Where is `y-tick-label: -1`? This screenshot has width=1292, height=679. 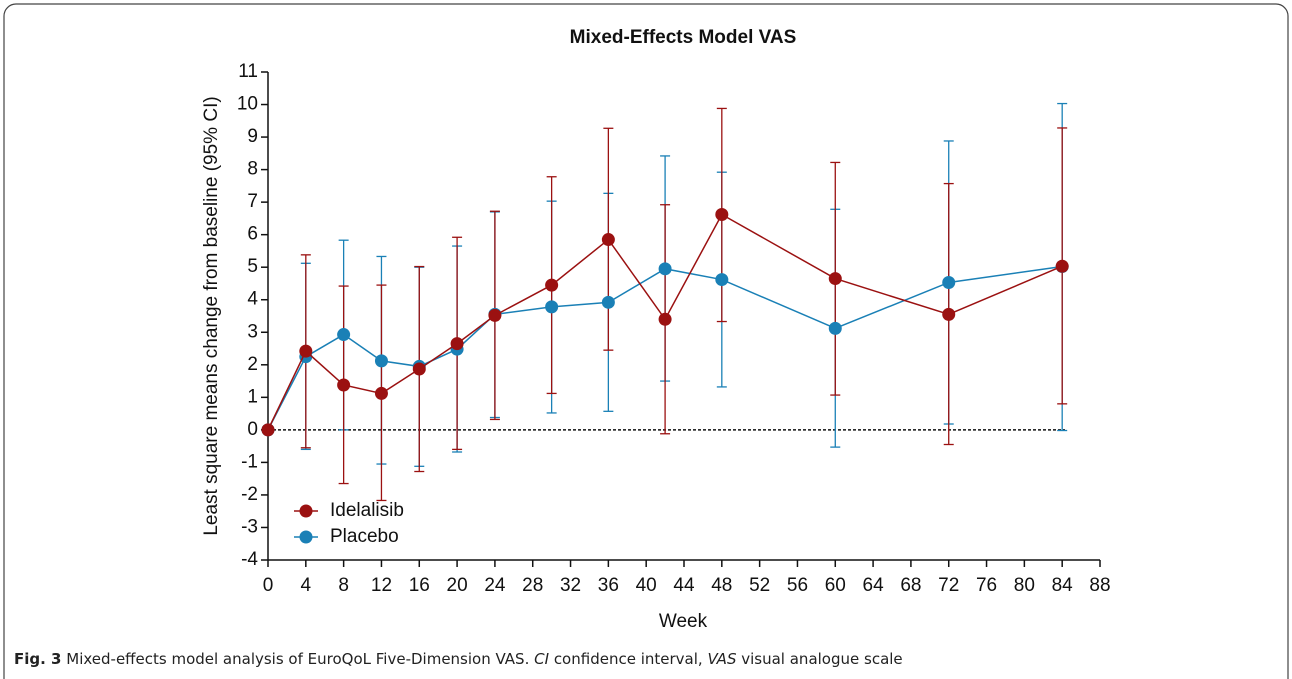
y-tick-label: -1 is located at coordinates (249, 461).